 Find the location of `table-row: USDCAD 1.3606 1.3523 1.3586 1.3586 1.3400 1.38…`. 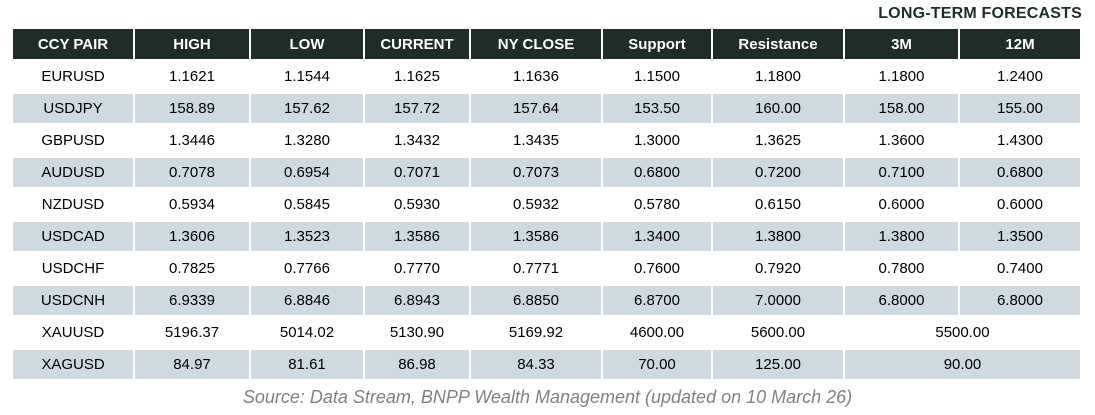

table-row: USDCAD 1.3606 1.3523 1.3586 1.3586 1.3400 1.38… is located at coordinates (546, 236).